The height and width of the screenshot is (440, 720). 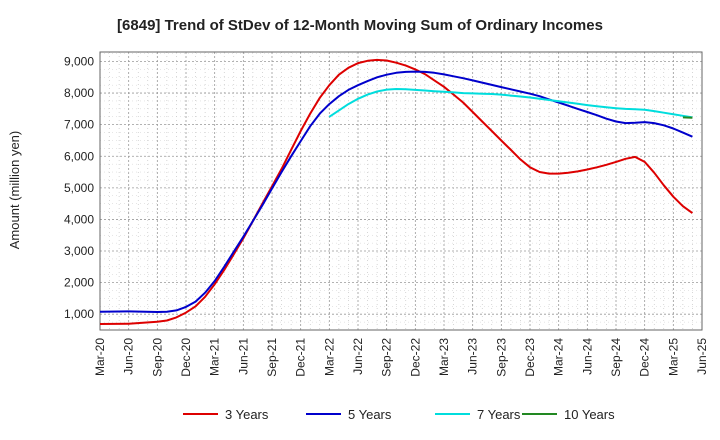 I want to click on x-tick-label: Dec-23, so click(x=530, y=357).